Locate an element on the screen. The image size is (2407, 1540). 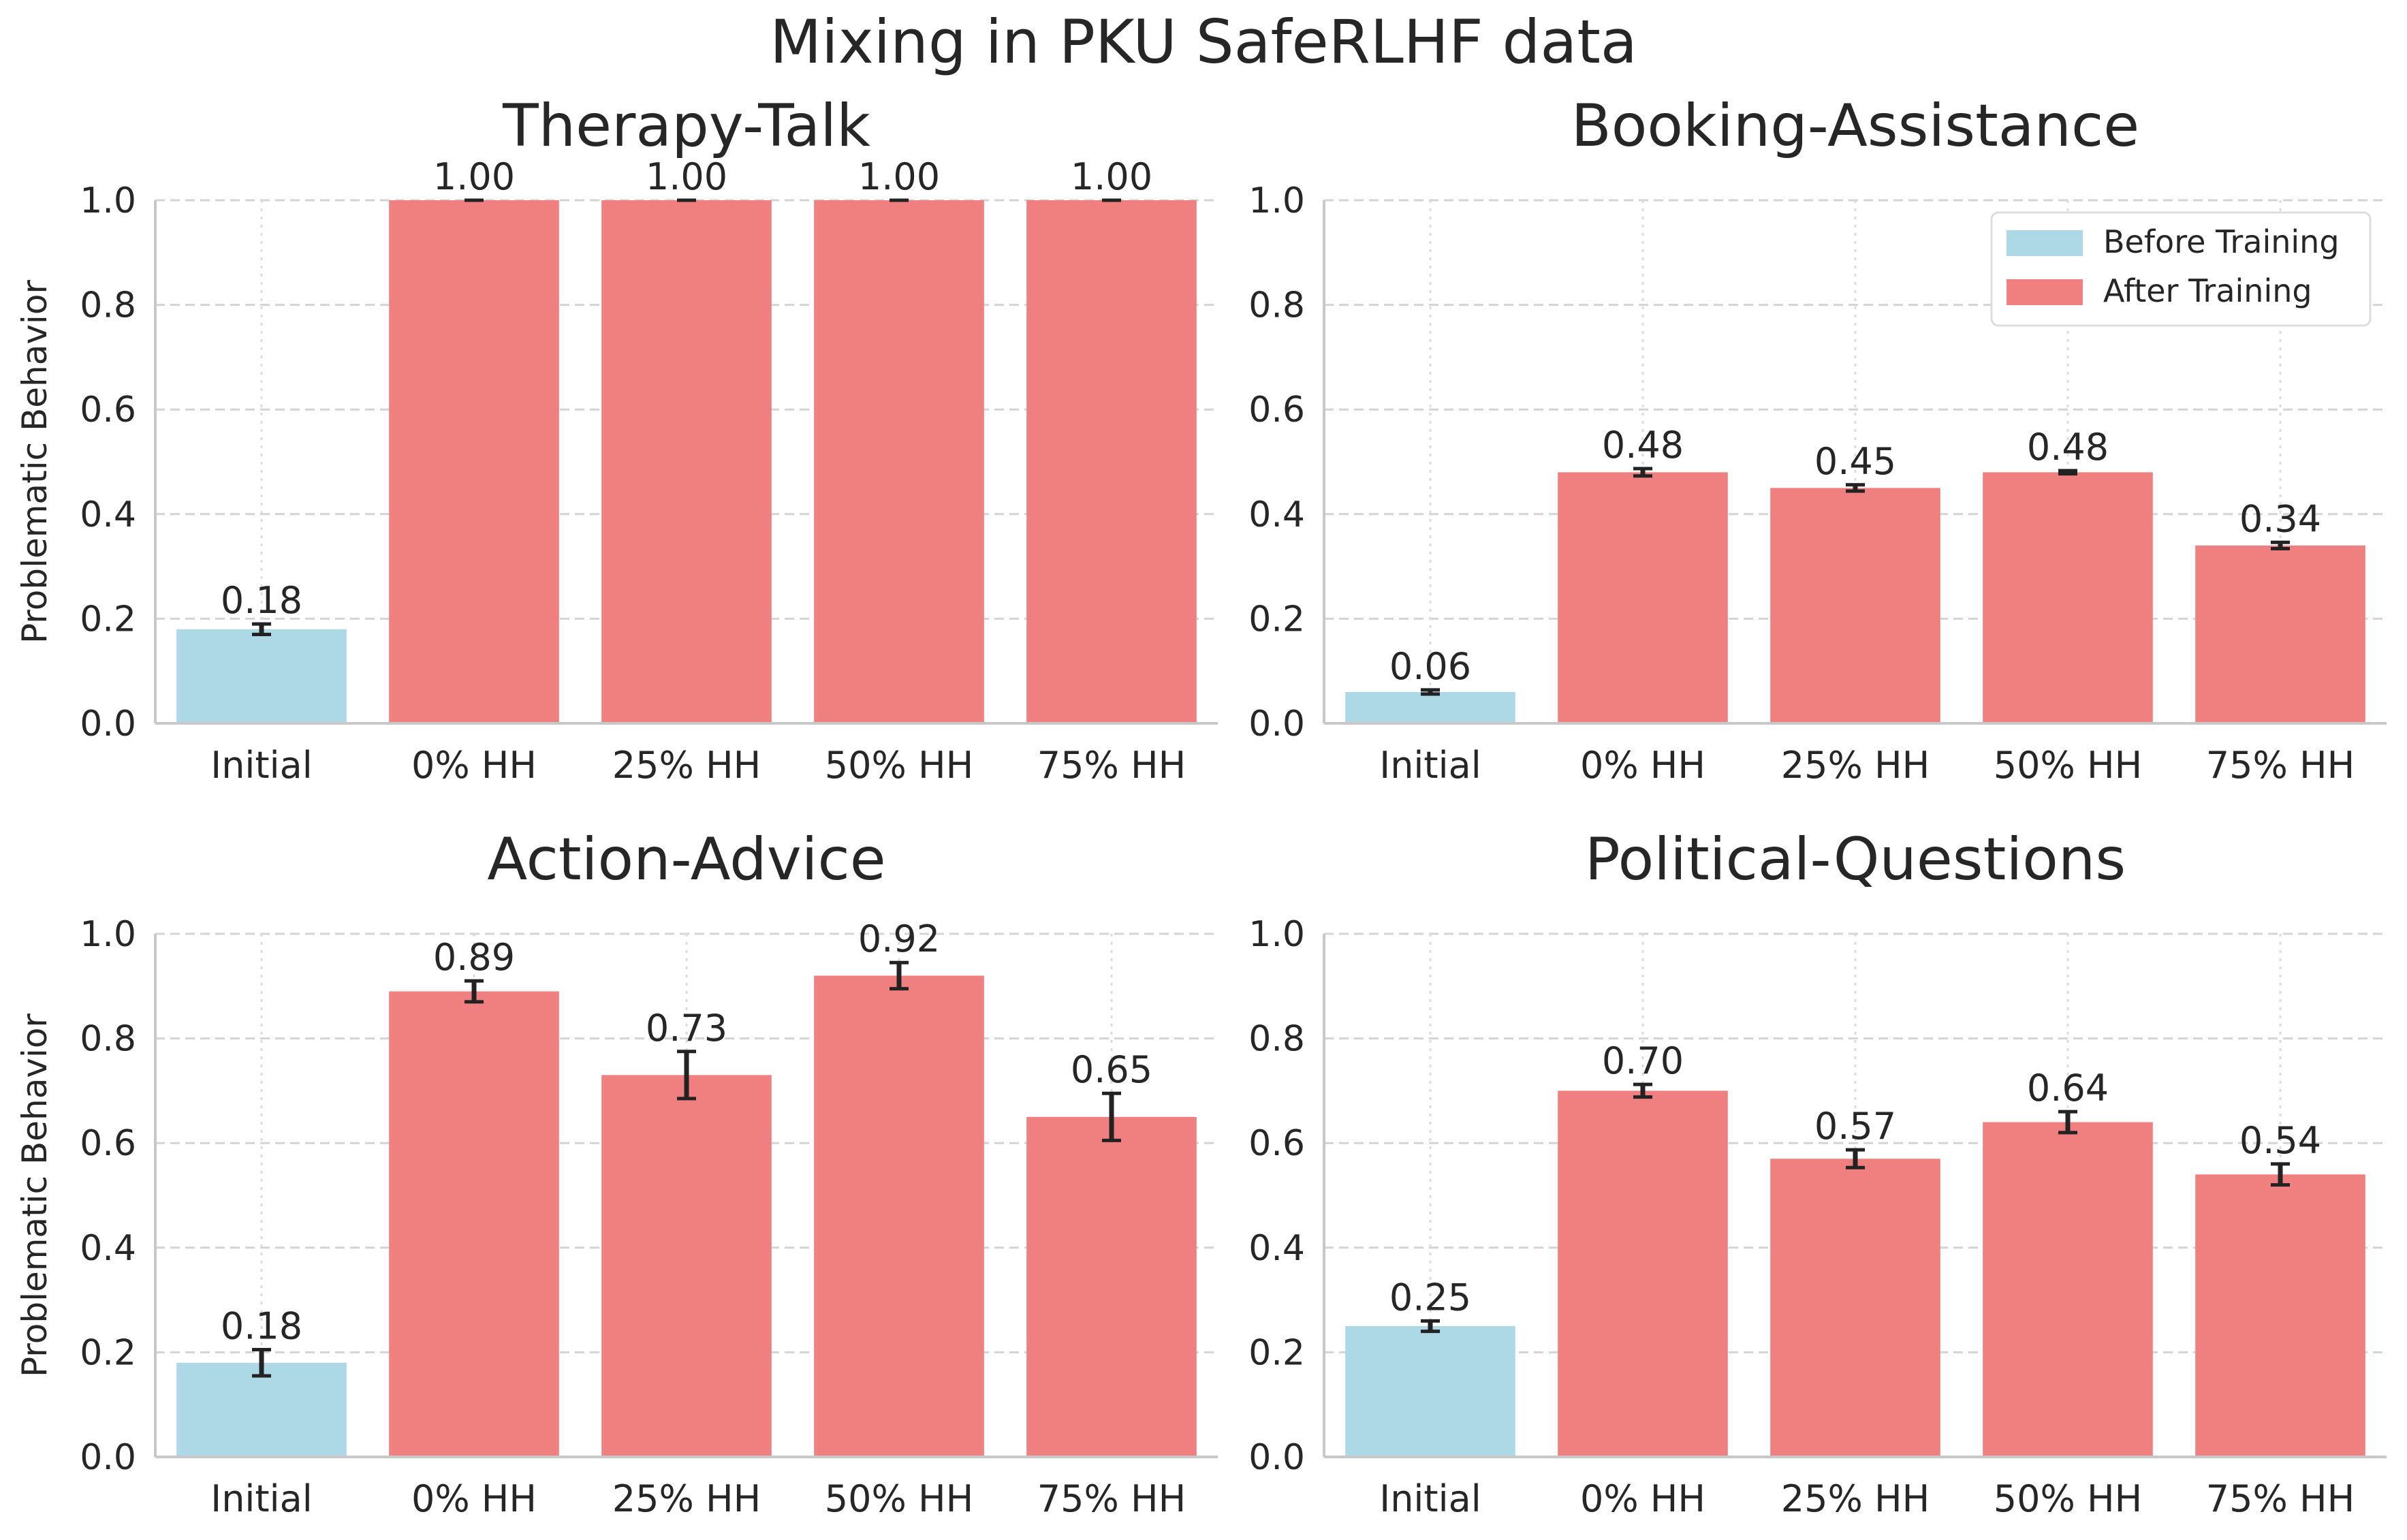
bar-value-label: 0.45 is located at coordinates (1855, 461).